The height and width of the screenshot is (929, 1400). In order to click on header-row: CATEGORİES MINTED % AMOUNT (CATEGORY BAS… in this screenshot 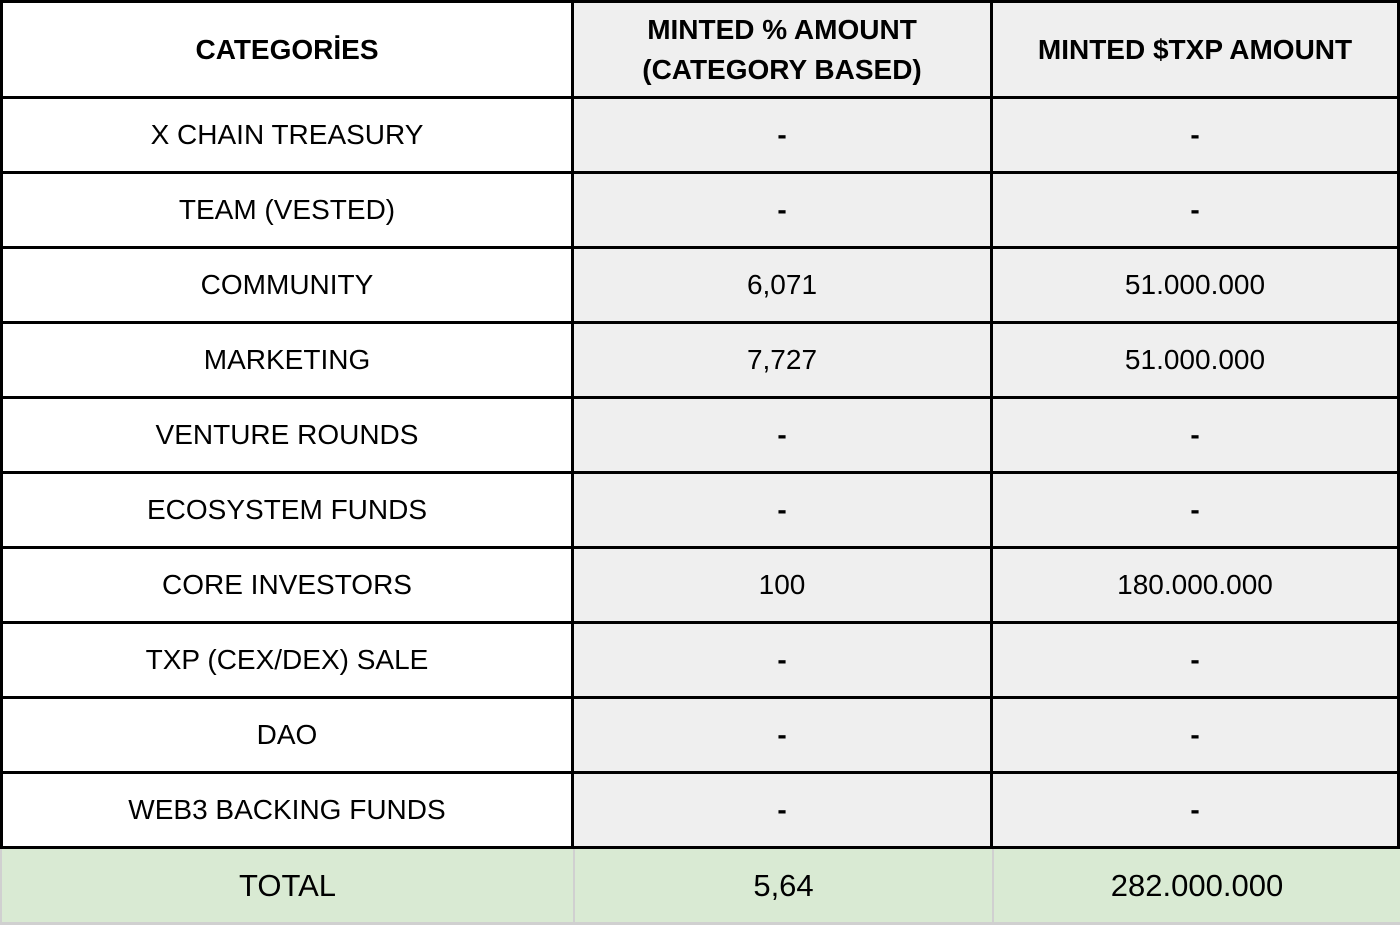, I will do `click(700, 49)`.